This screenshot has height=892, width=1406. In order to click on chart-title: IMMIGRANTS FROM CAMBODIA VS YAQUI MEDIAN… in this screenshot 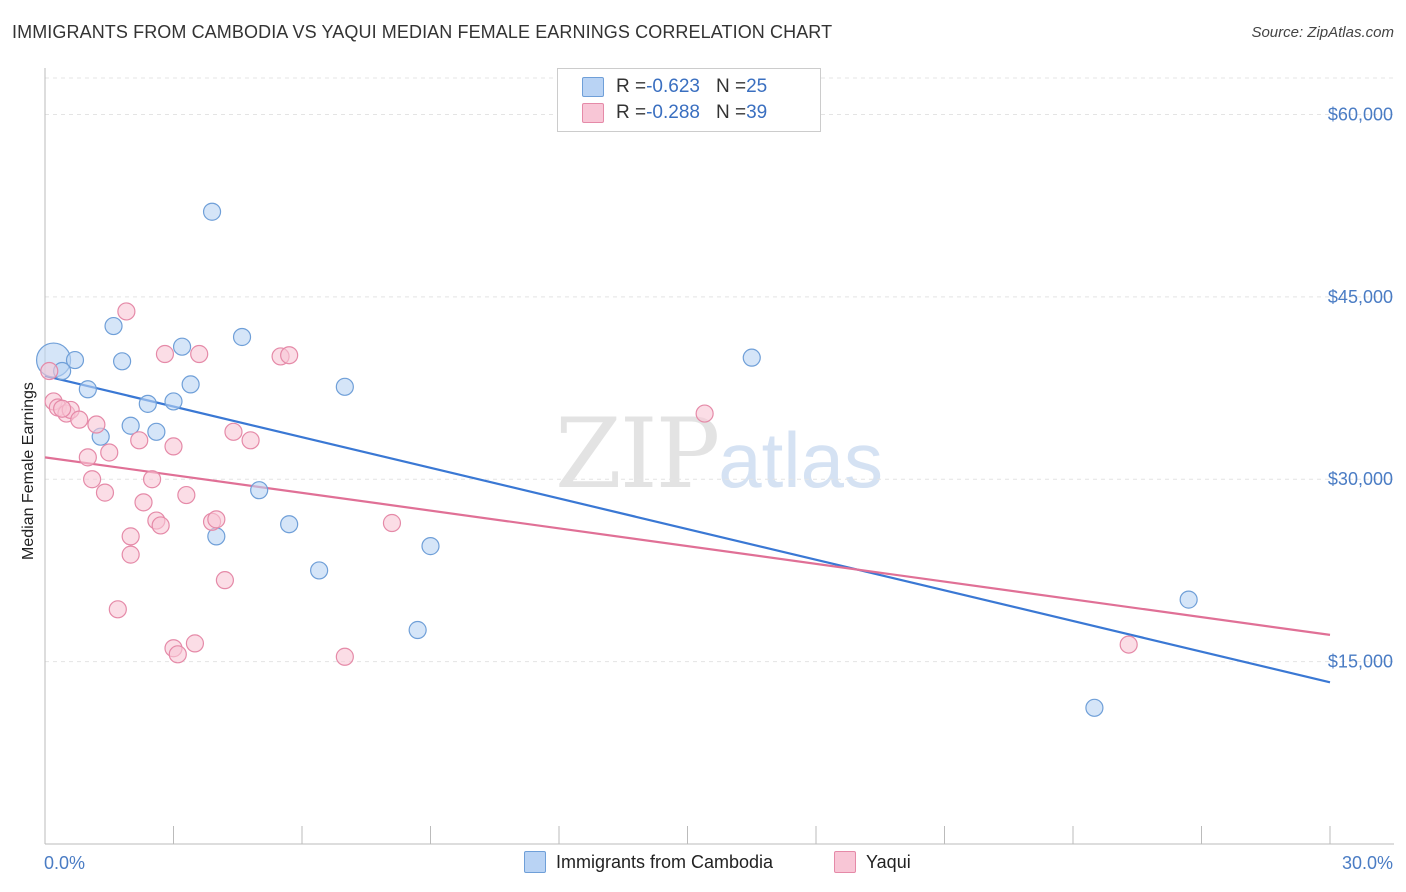, I will do `click(422, 32)`.